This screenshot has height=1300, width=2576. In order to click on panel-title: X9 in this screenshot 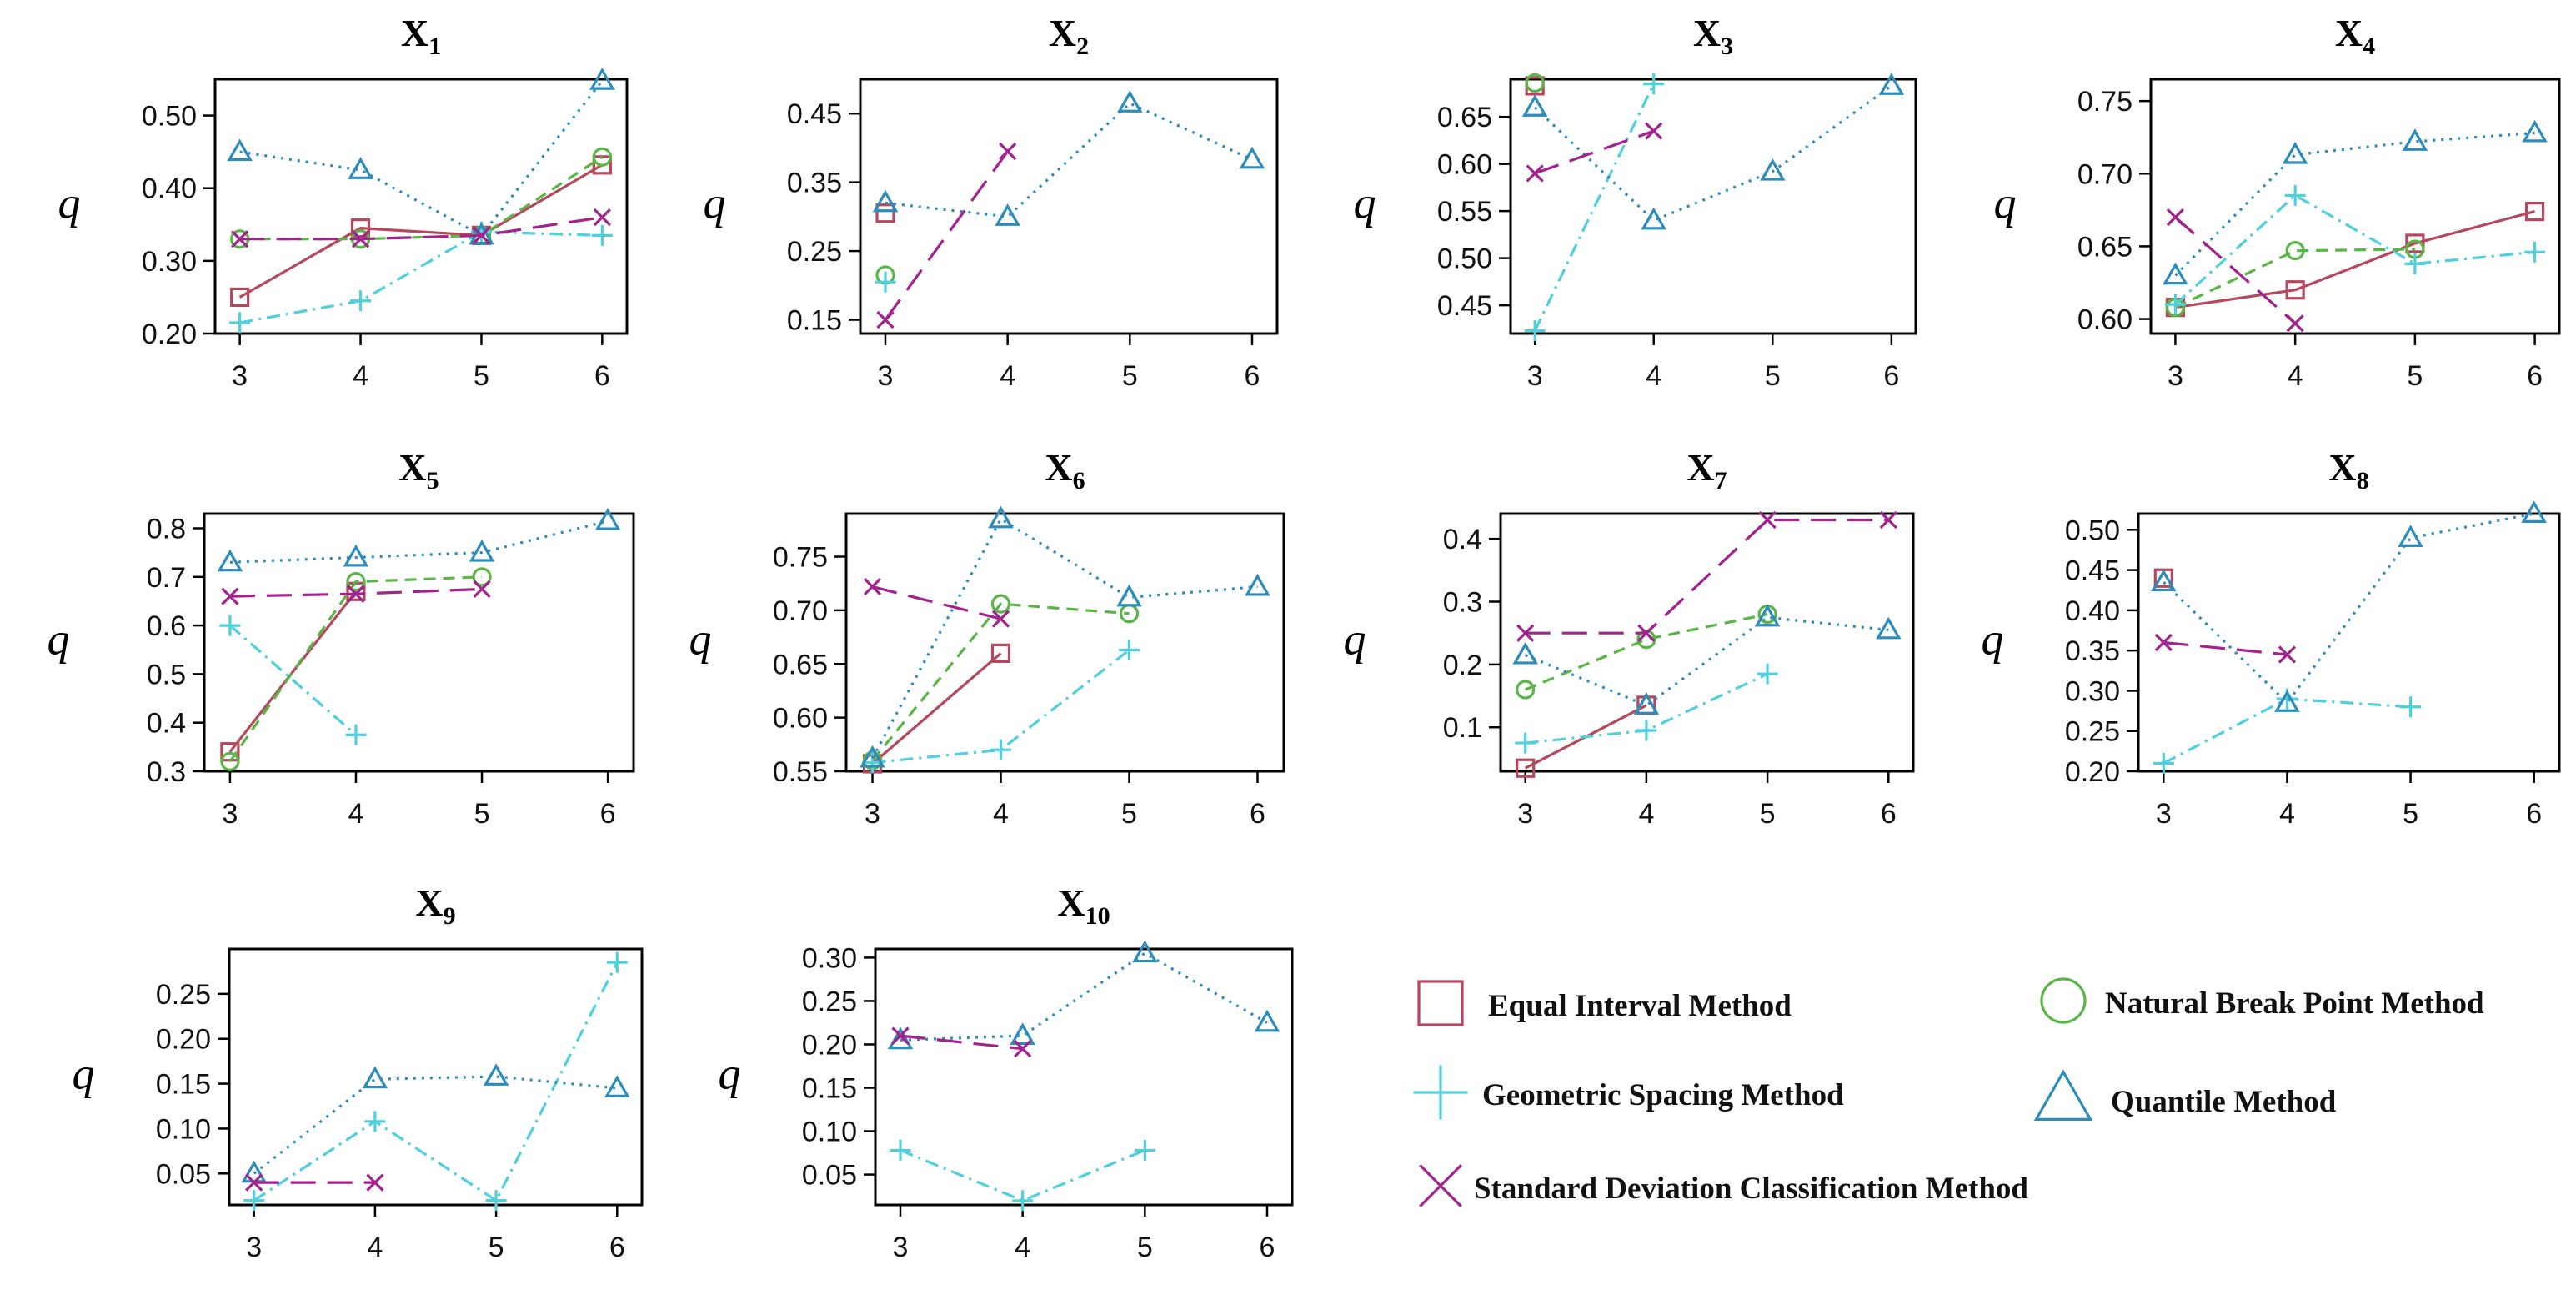, I will do `click(435, 906)`.